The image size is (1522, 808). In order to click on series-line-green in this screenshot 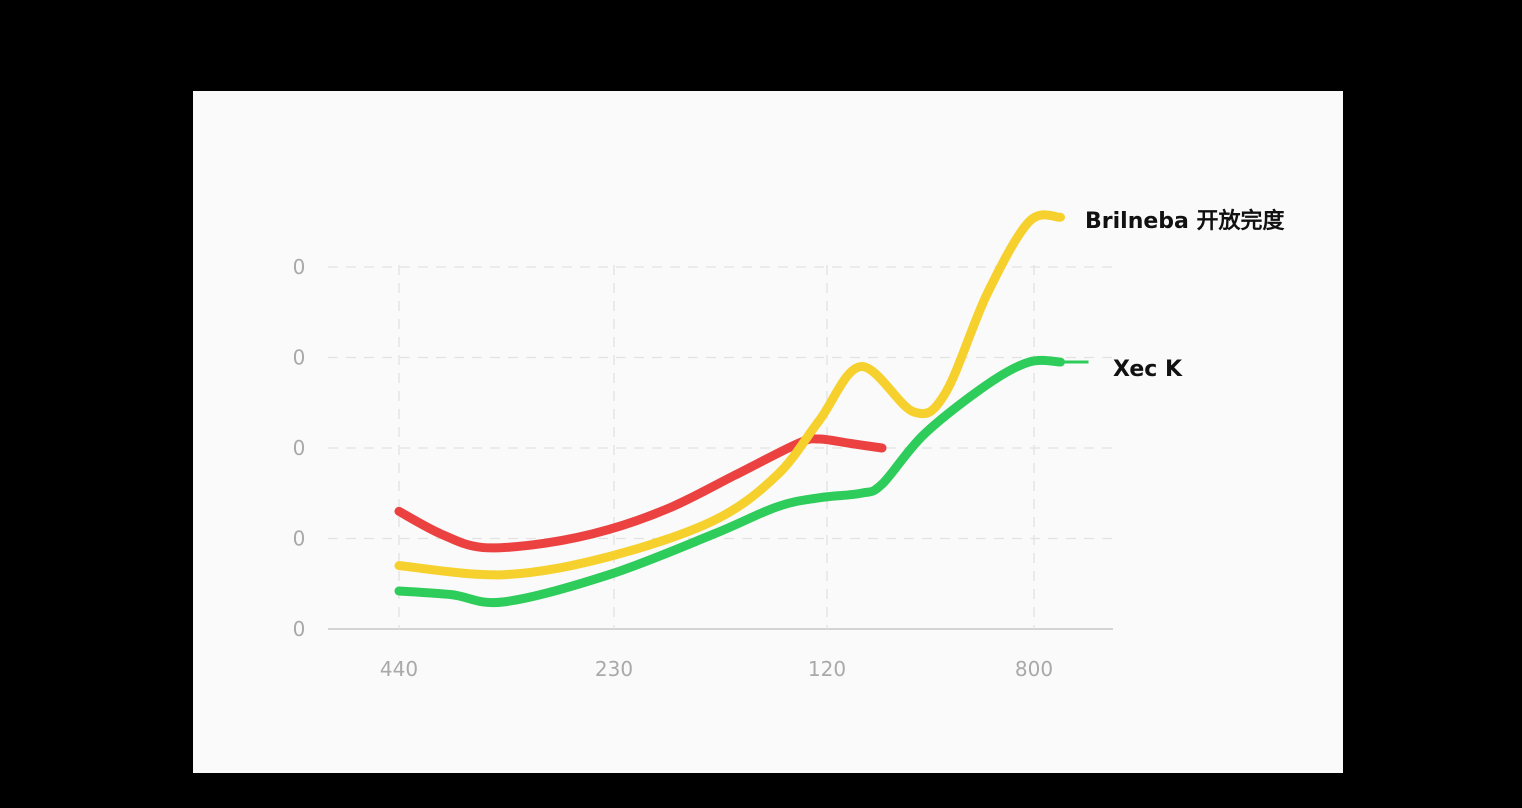, I will do `click(729, 481)`.